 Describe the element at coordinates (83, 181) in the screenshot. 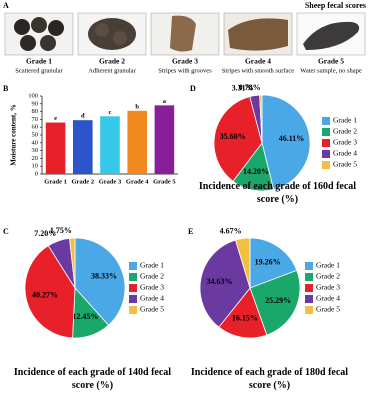

I see `x-tick-label: Grade 2` at that location.